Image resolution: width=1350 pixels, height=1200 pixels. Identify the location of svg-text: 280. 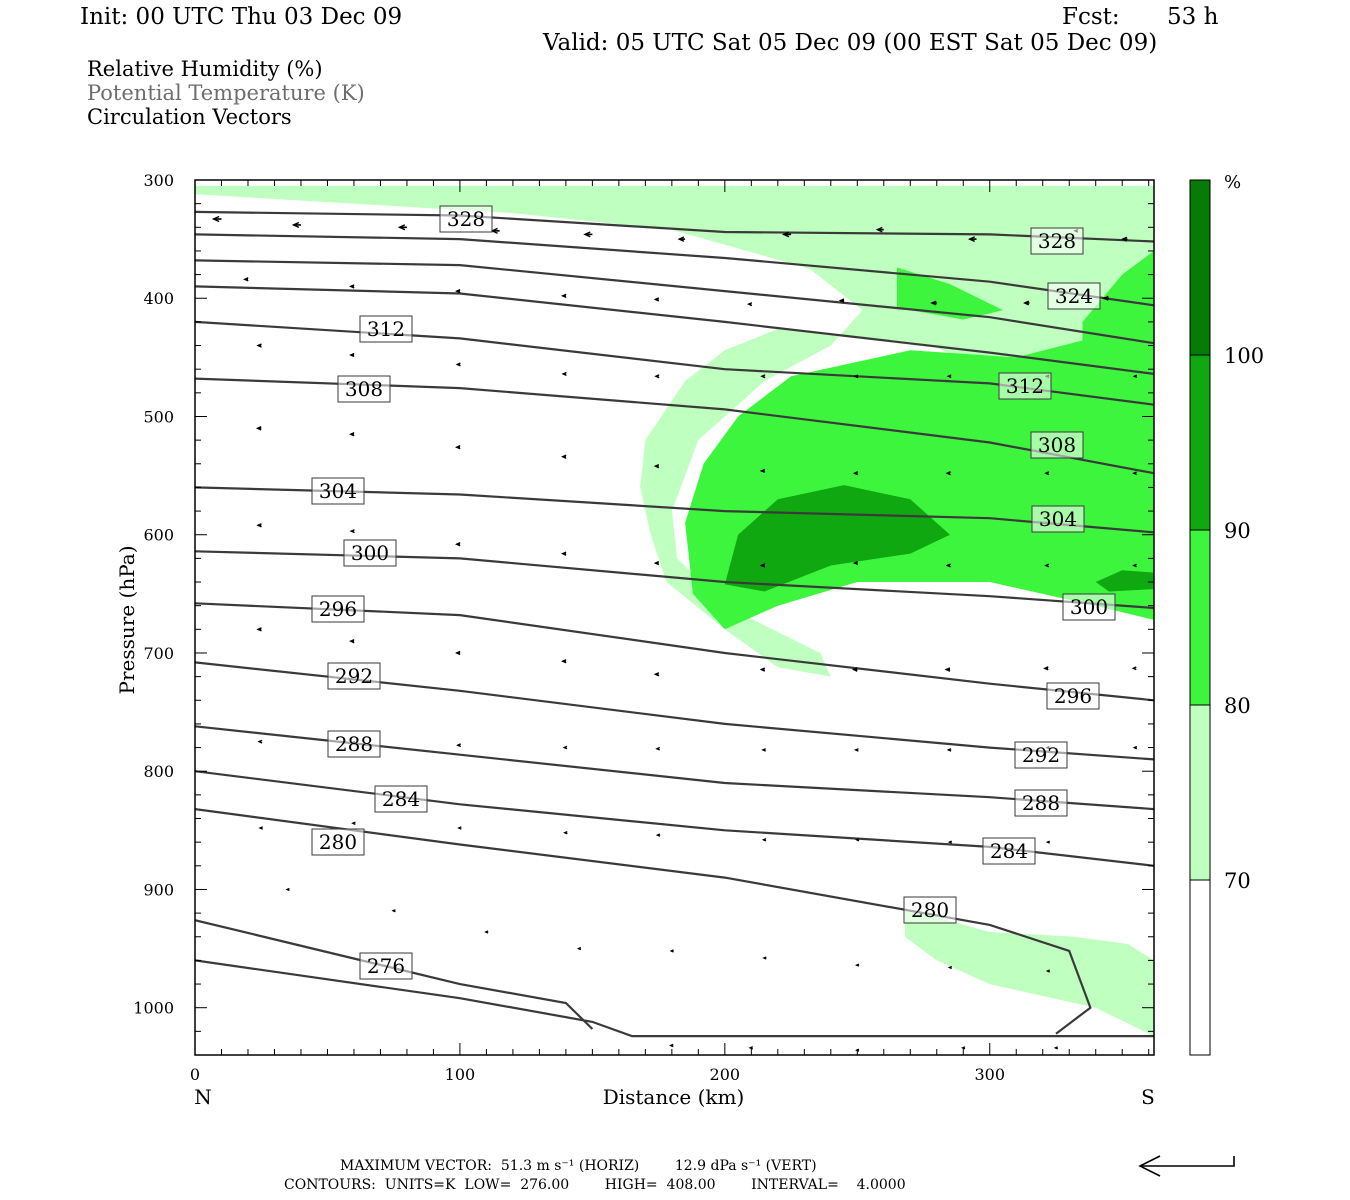
(930, 910).